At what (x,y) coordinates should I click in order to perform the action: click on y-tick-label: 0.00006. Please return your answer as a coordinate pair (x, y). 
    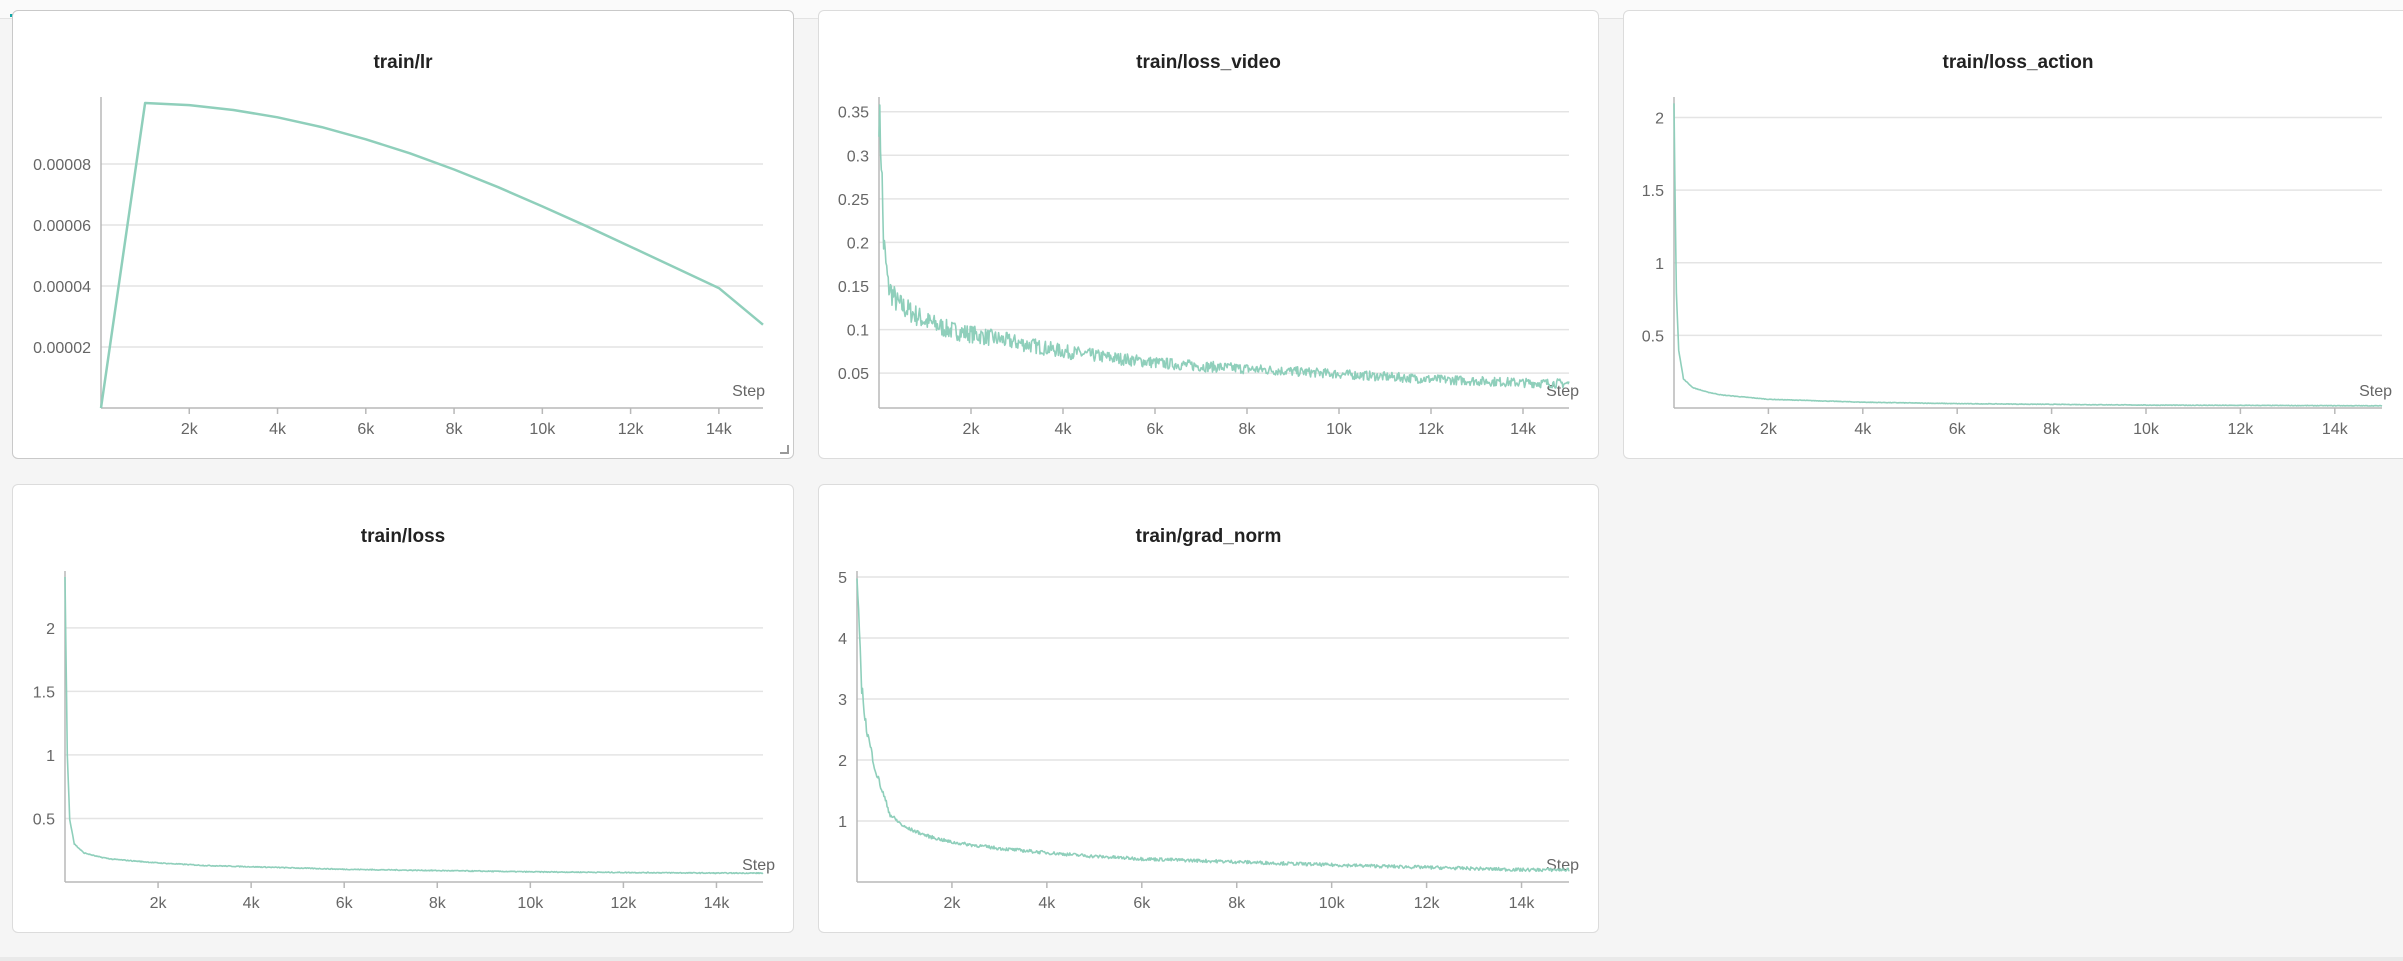
    Looking at the image, I should click on (62, 226).